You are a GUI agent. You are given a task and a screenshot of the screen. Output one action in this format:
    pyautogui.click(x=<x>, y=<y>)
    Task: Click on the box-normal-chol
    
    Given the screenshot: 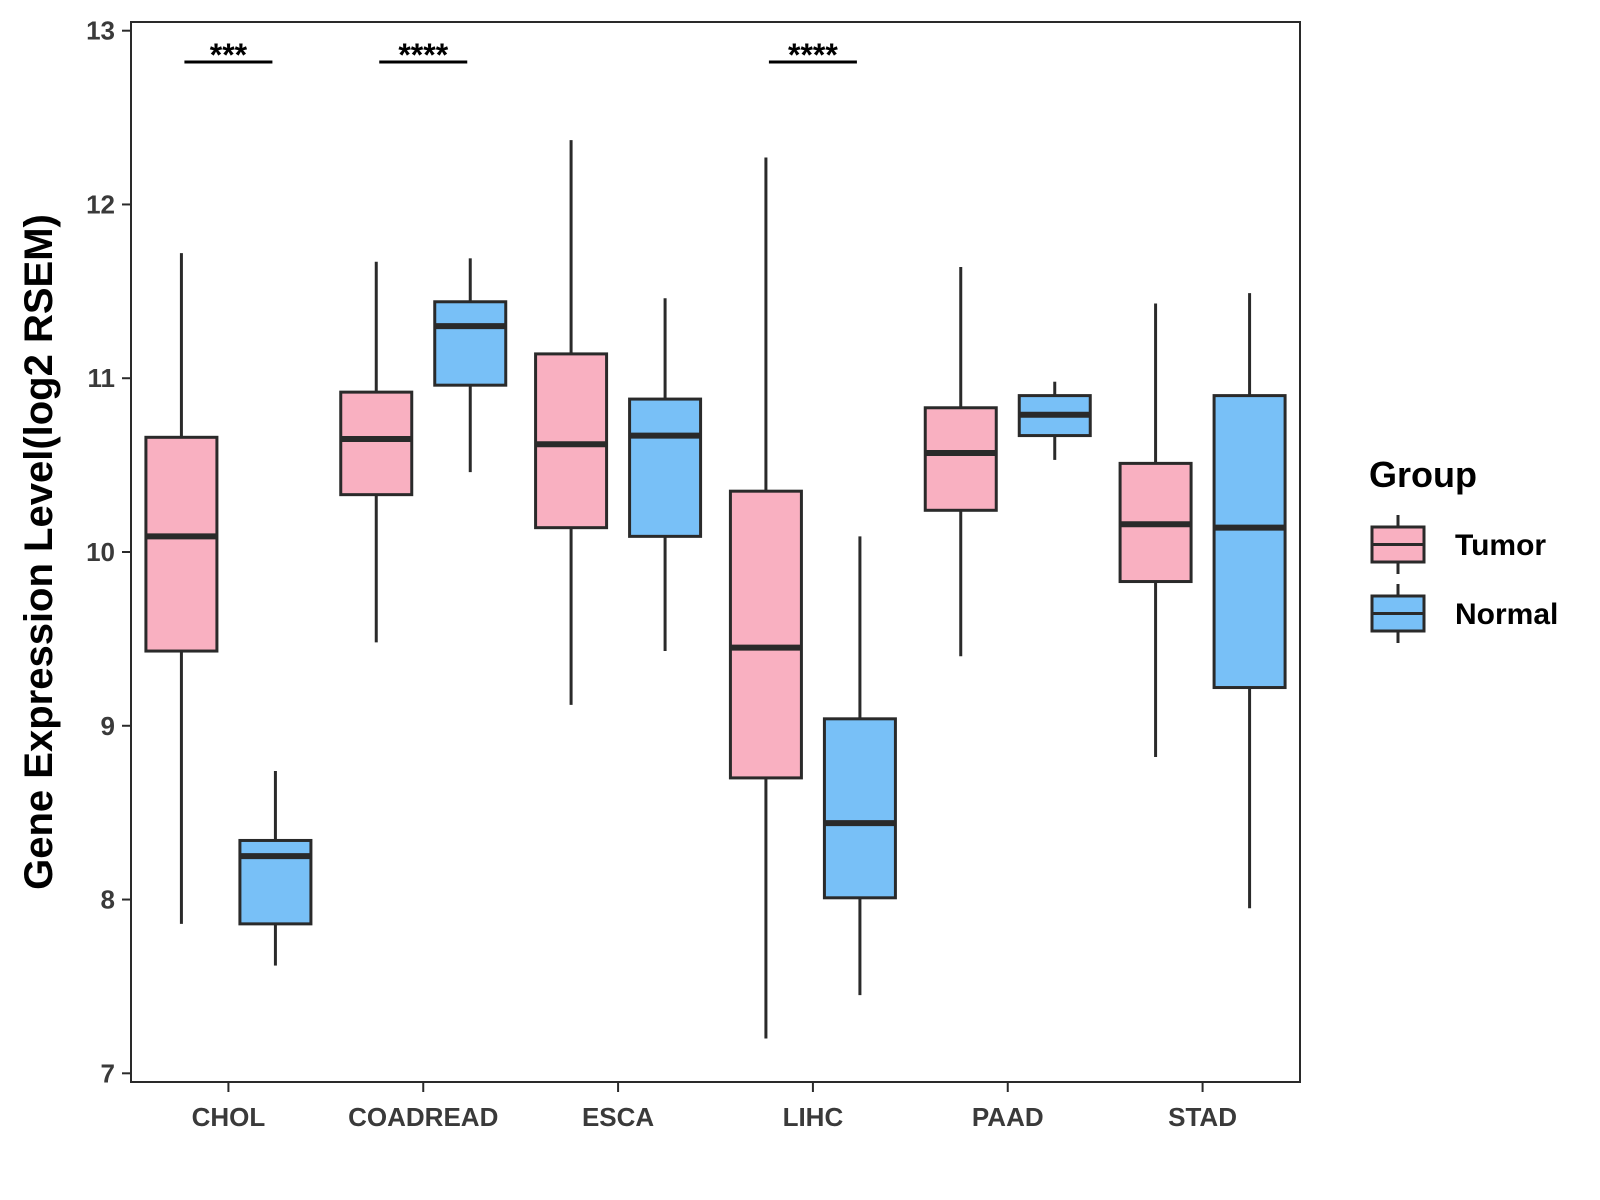 What is the action you would take?
    pyautogui.click(x=275, y=868)
    